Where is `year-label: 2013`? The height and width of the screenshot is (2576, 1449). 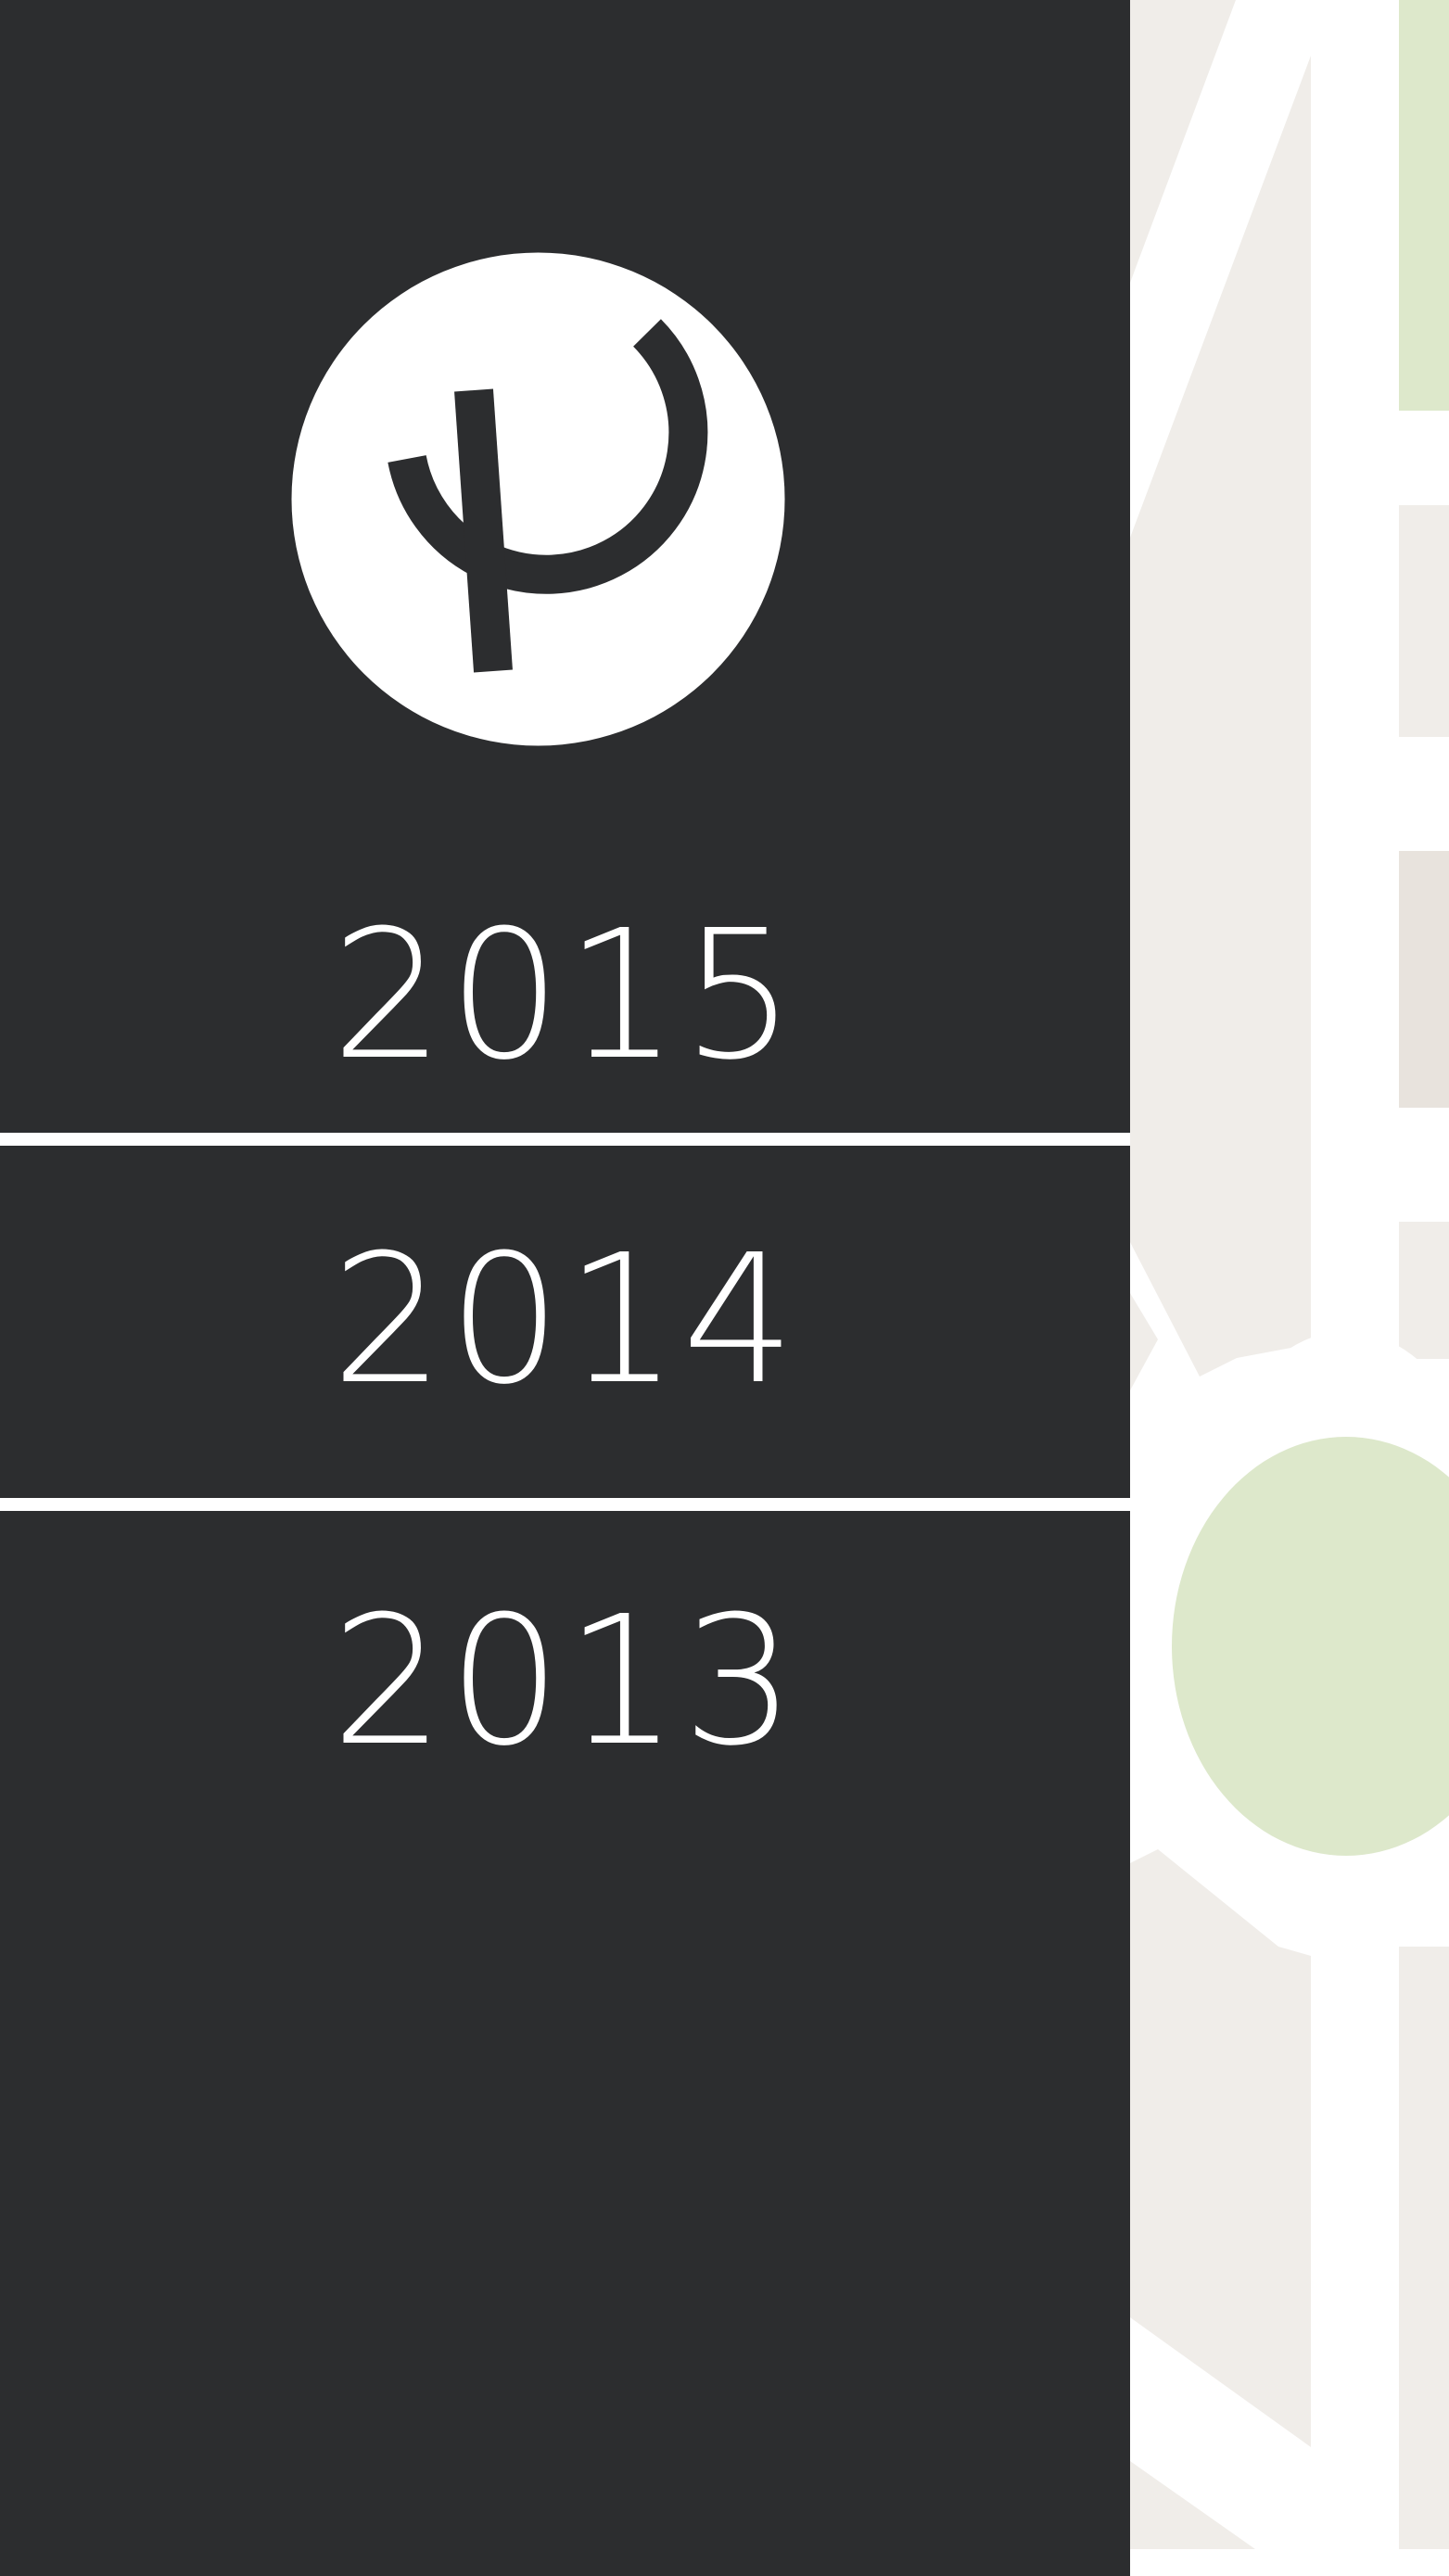
year-label: 2013 is located at coordinates (565, 1682).